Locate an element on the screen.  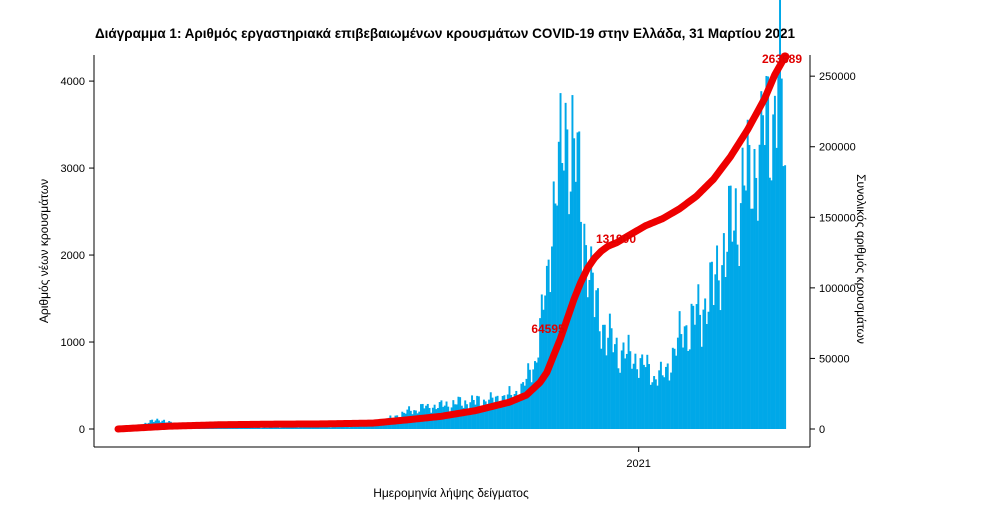
y-axis-right-label: Συνολικός αριθμός κρουσμάτων is located at coordinates (861, 259).